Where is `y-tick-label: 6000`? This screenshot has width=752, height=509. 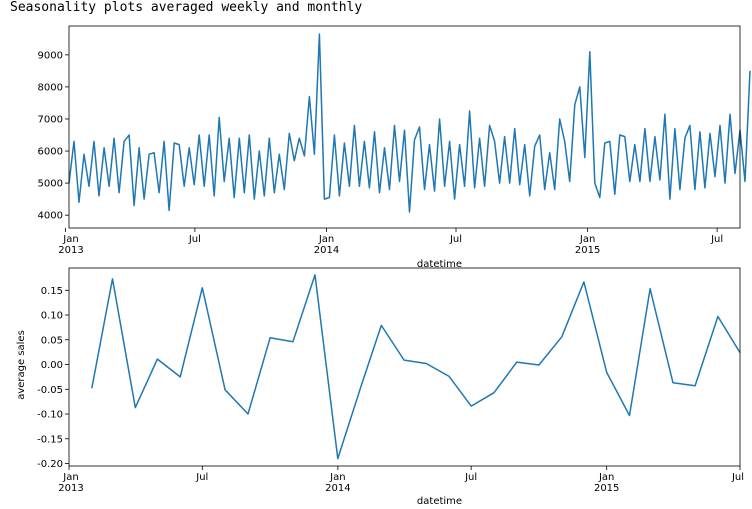
y-tick-label: 6000 is located at coordinates (50, 152).